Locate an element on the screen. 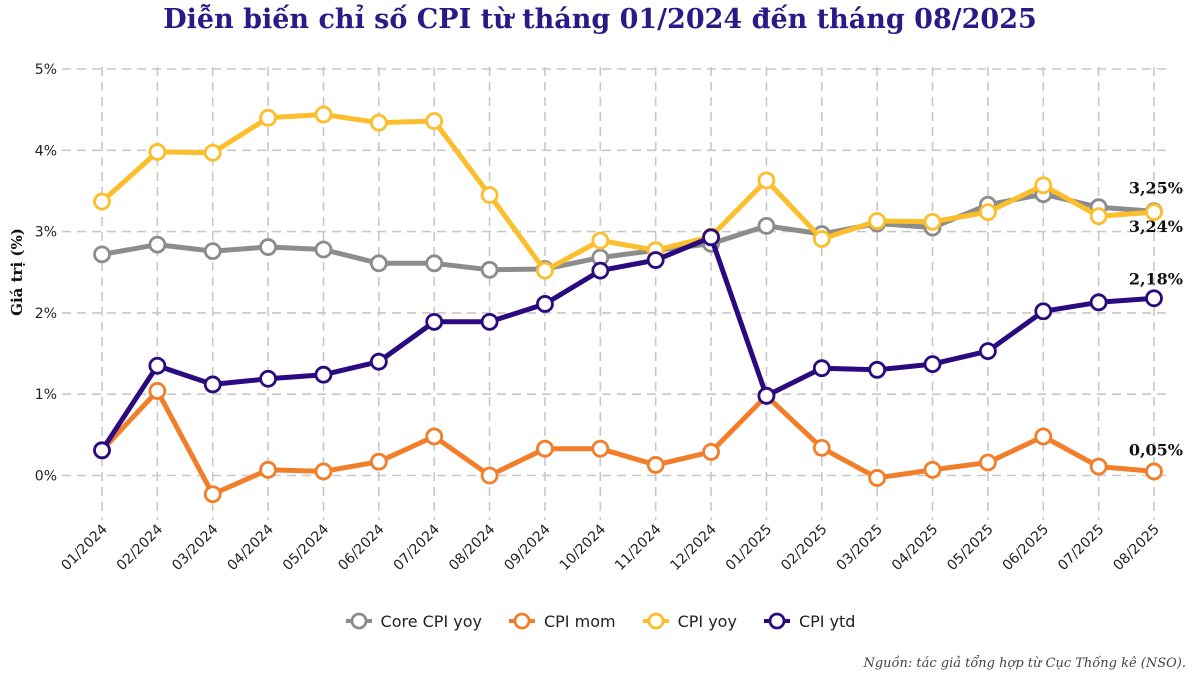 The width and height of the screenshot is (1200, 685). end-label: 2,18% is located at coordinates (1156, 278).